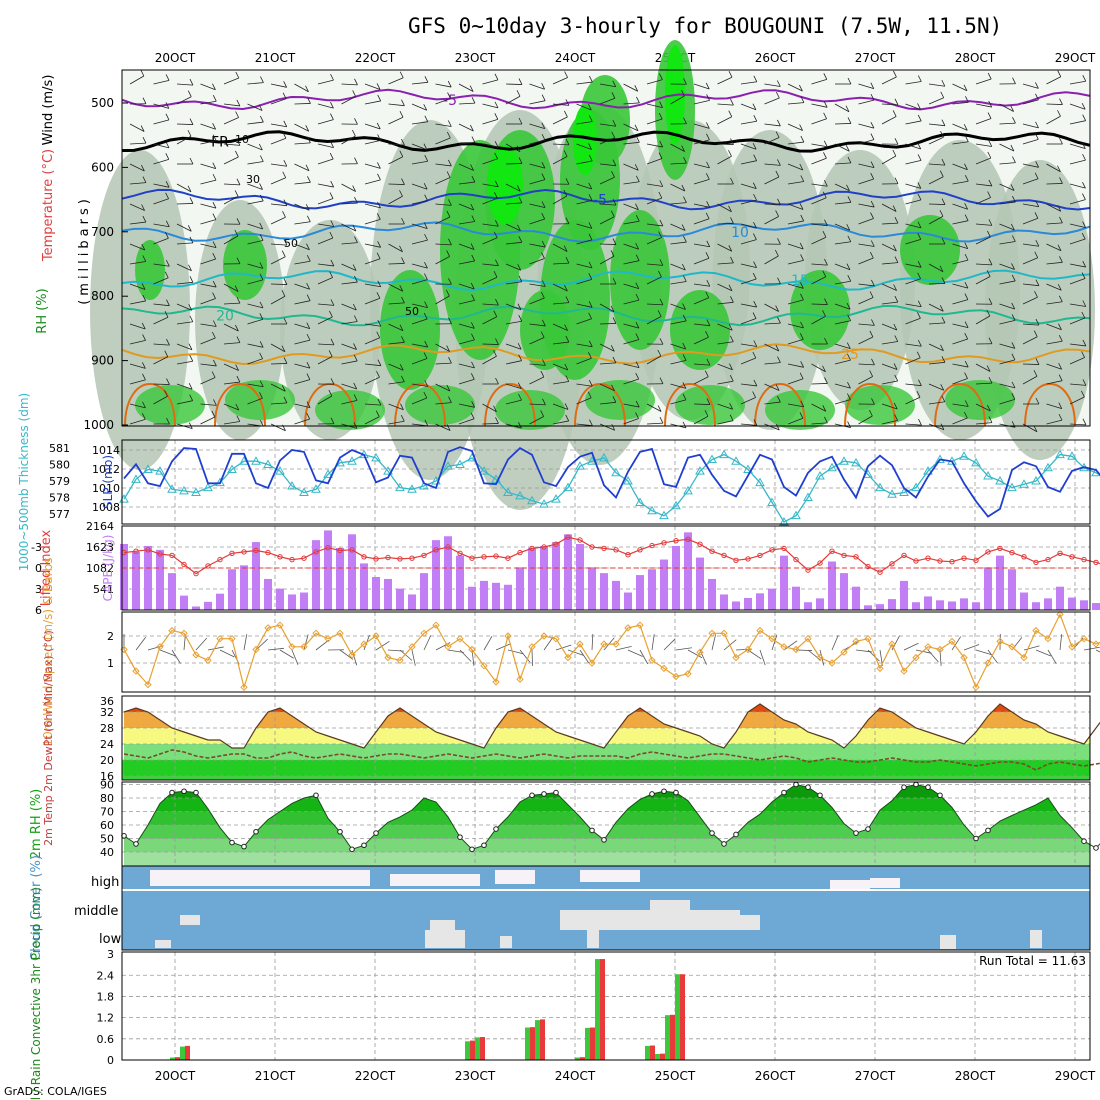 The image size is (1100, 1100). Describe the element at coordinates (506, 942) in the screenshot. I see `cloud-low-gap` at that location.